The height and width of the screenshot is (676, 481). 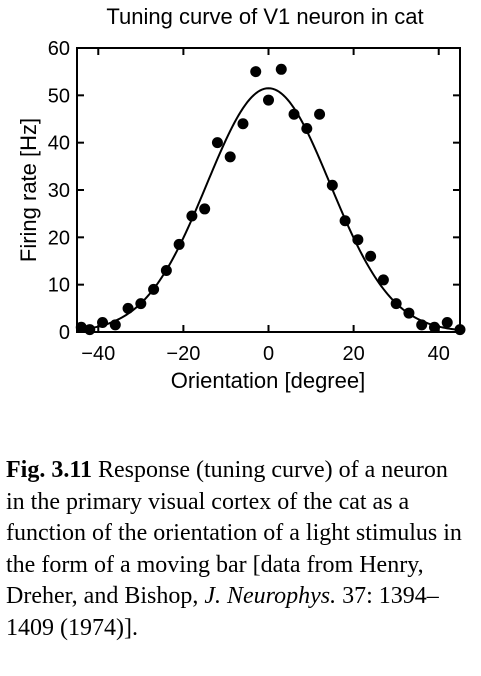 I want to click on x-tick-label: −40, so click(x=98, y=354).